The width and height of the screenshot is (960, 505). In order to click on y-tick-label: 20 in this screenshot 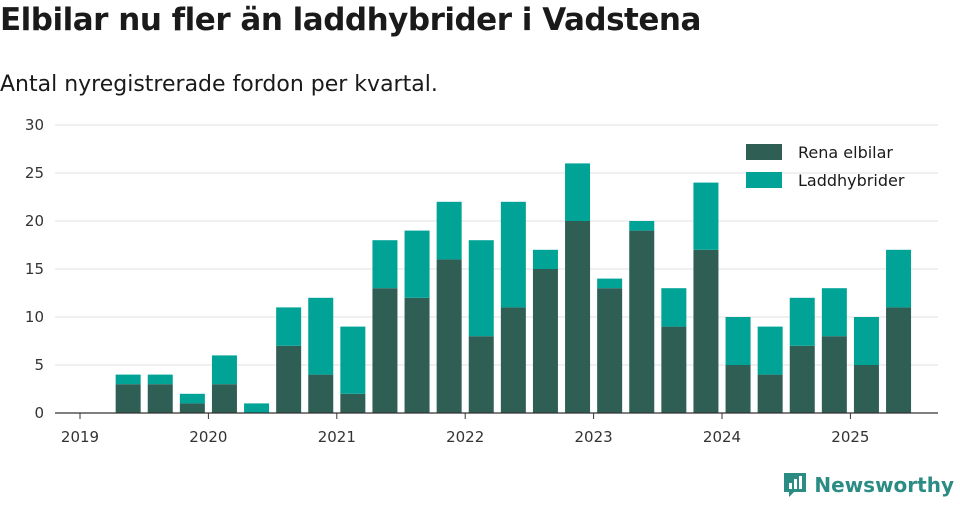, I will do `click(34, 221)`.